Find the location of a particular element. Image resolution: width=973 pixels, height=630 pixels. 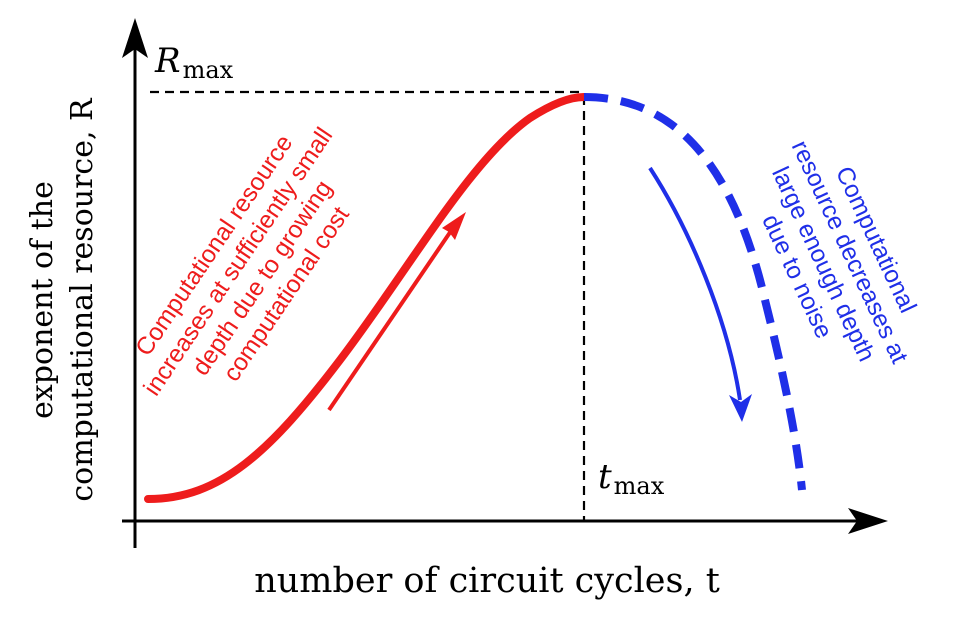

x-axis-label: number of circuit cycles, t is located at coordinates (487, 581).